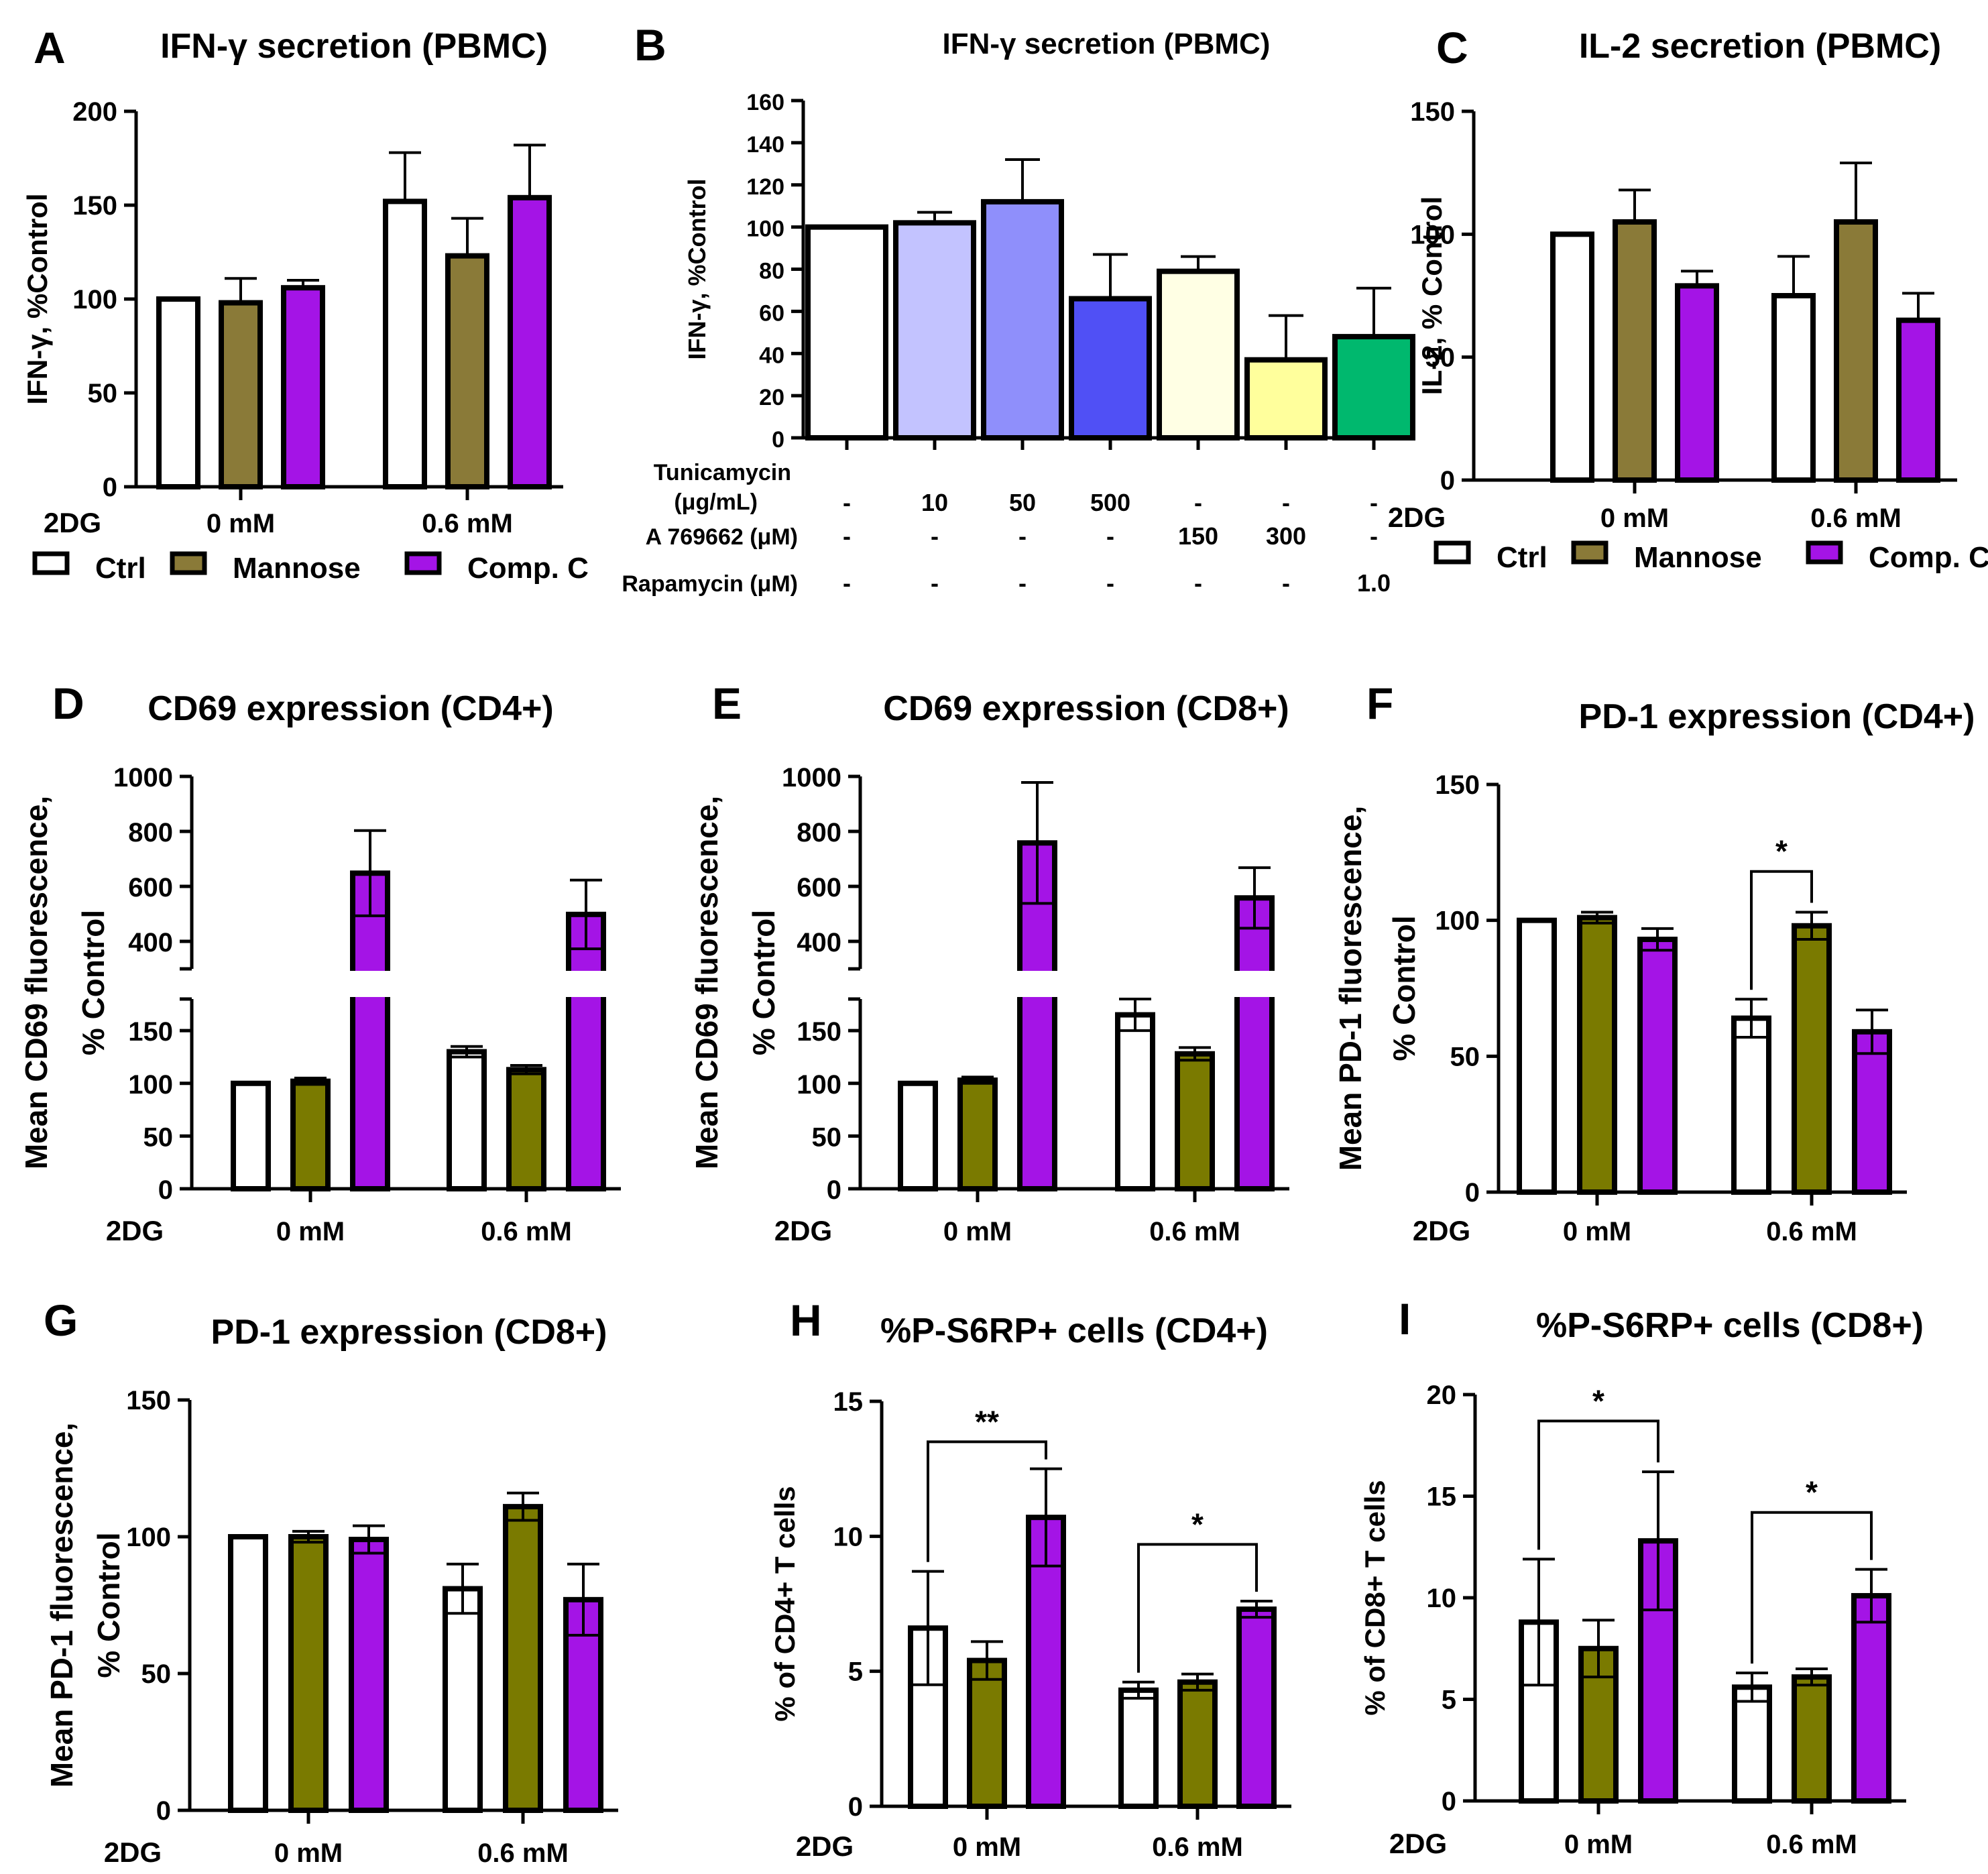 The image size is (1988, 1874). I want to click on y-tick-label: 15, so click(849, 1402).